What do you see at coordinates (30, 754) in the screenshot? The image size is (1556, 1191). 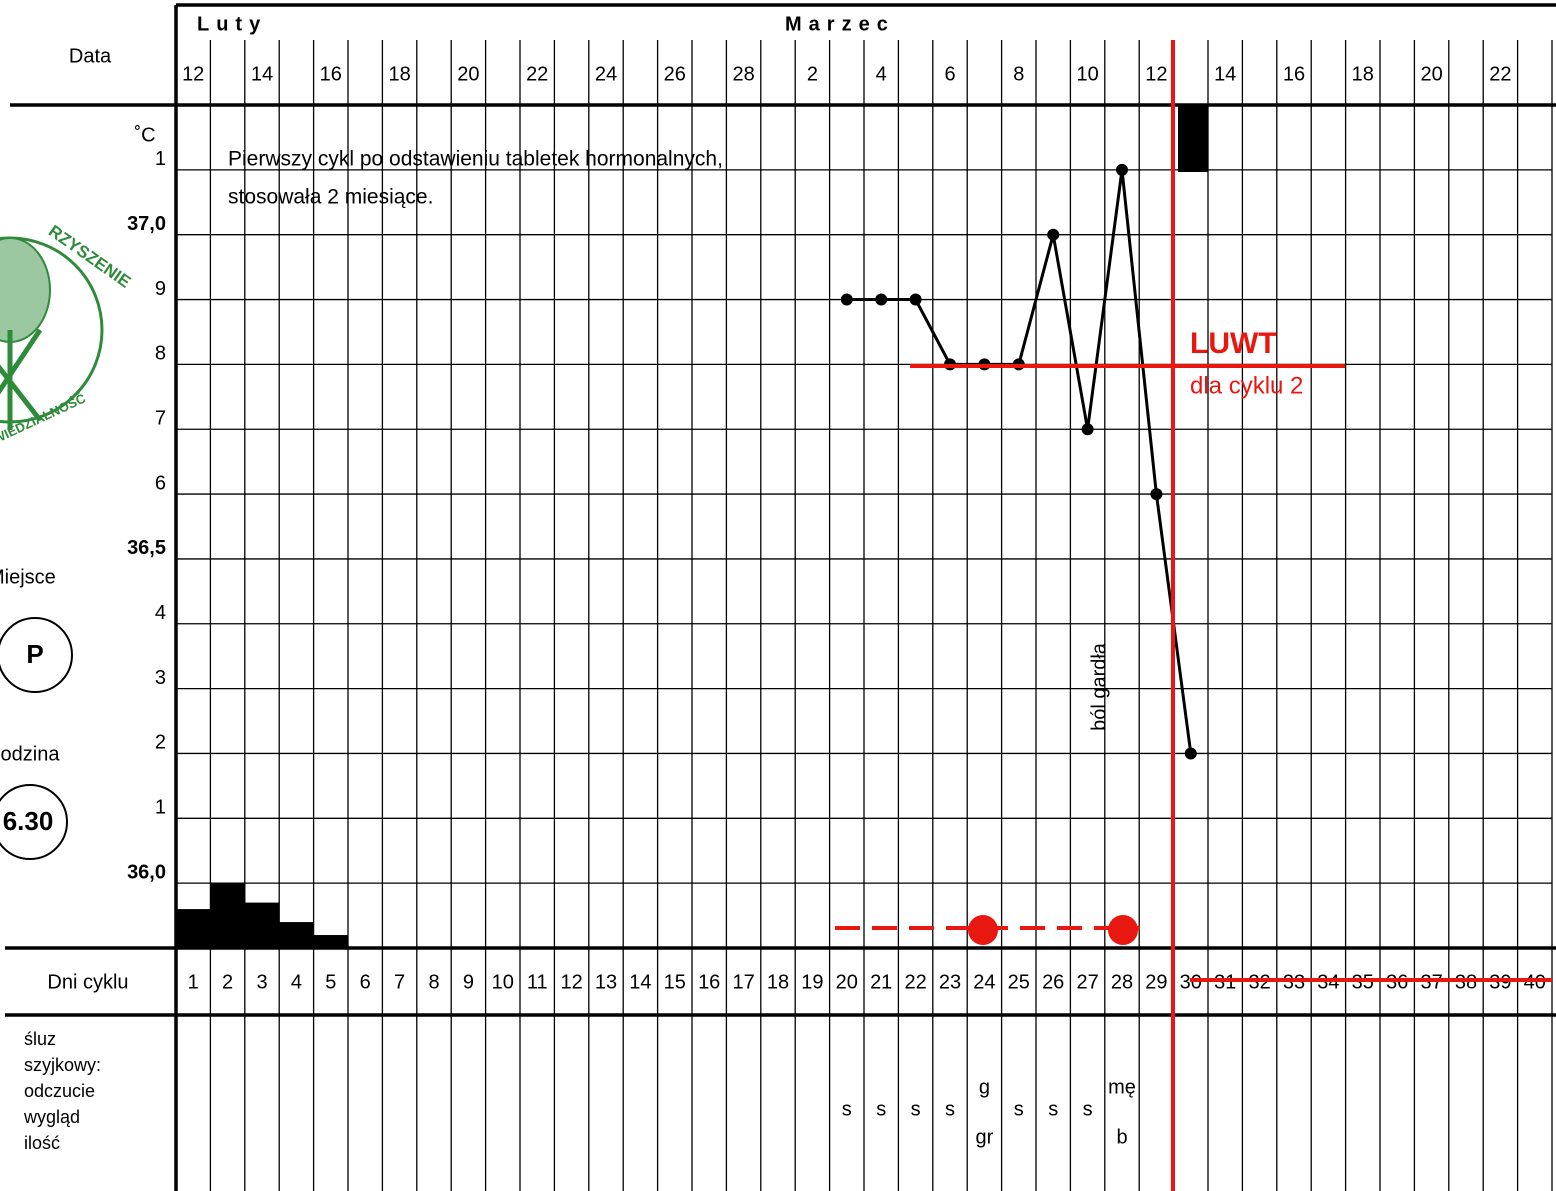 I see `time-label: Godzina` at bounding box center [30, 754].